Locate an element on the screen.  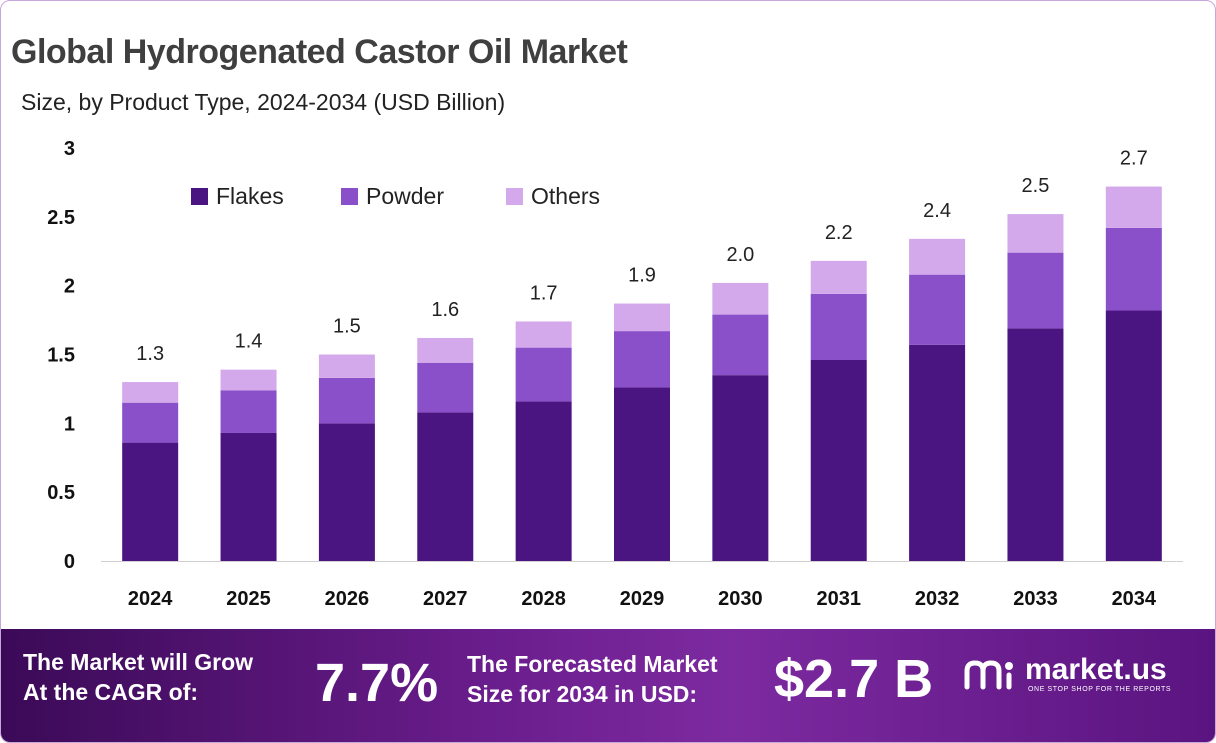
x-tick-label: 2025 is located at coordinates (248, 599).